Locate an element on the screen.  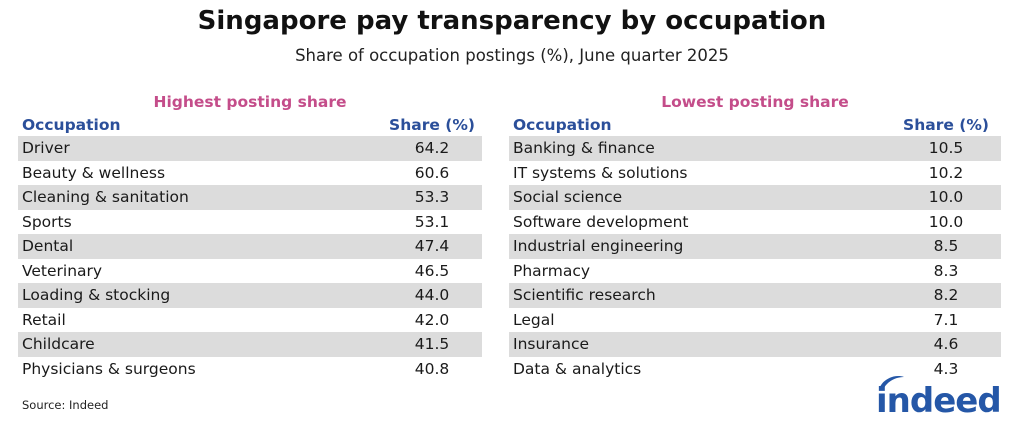
table-row: Industrial engineering 8.5 is located at coordinates (755, 246).